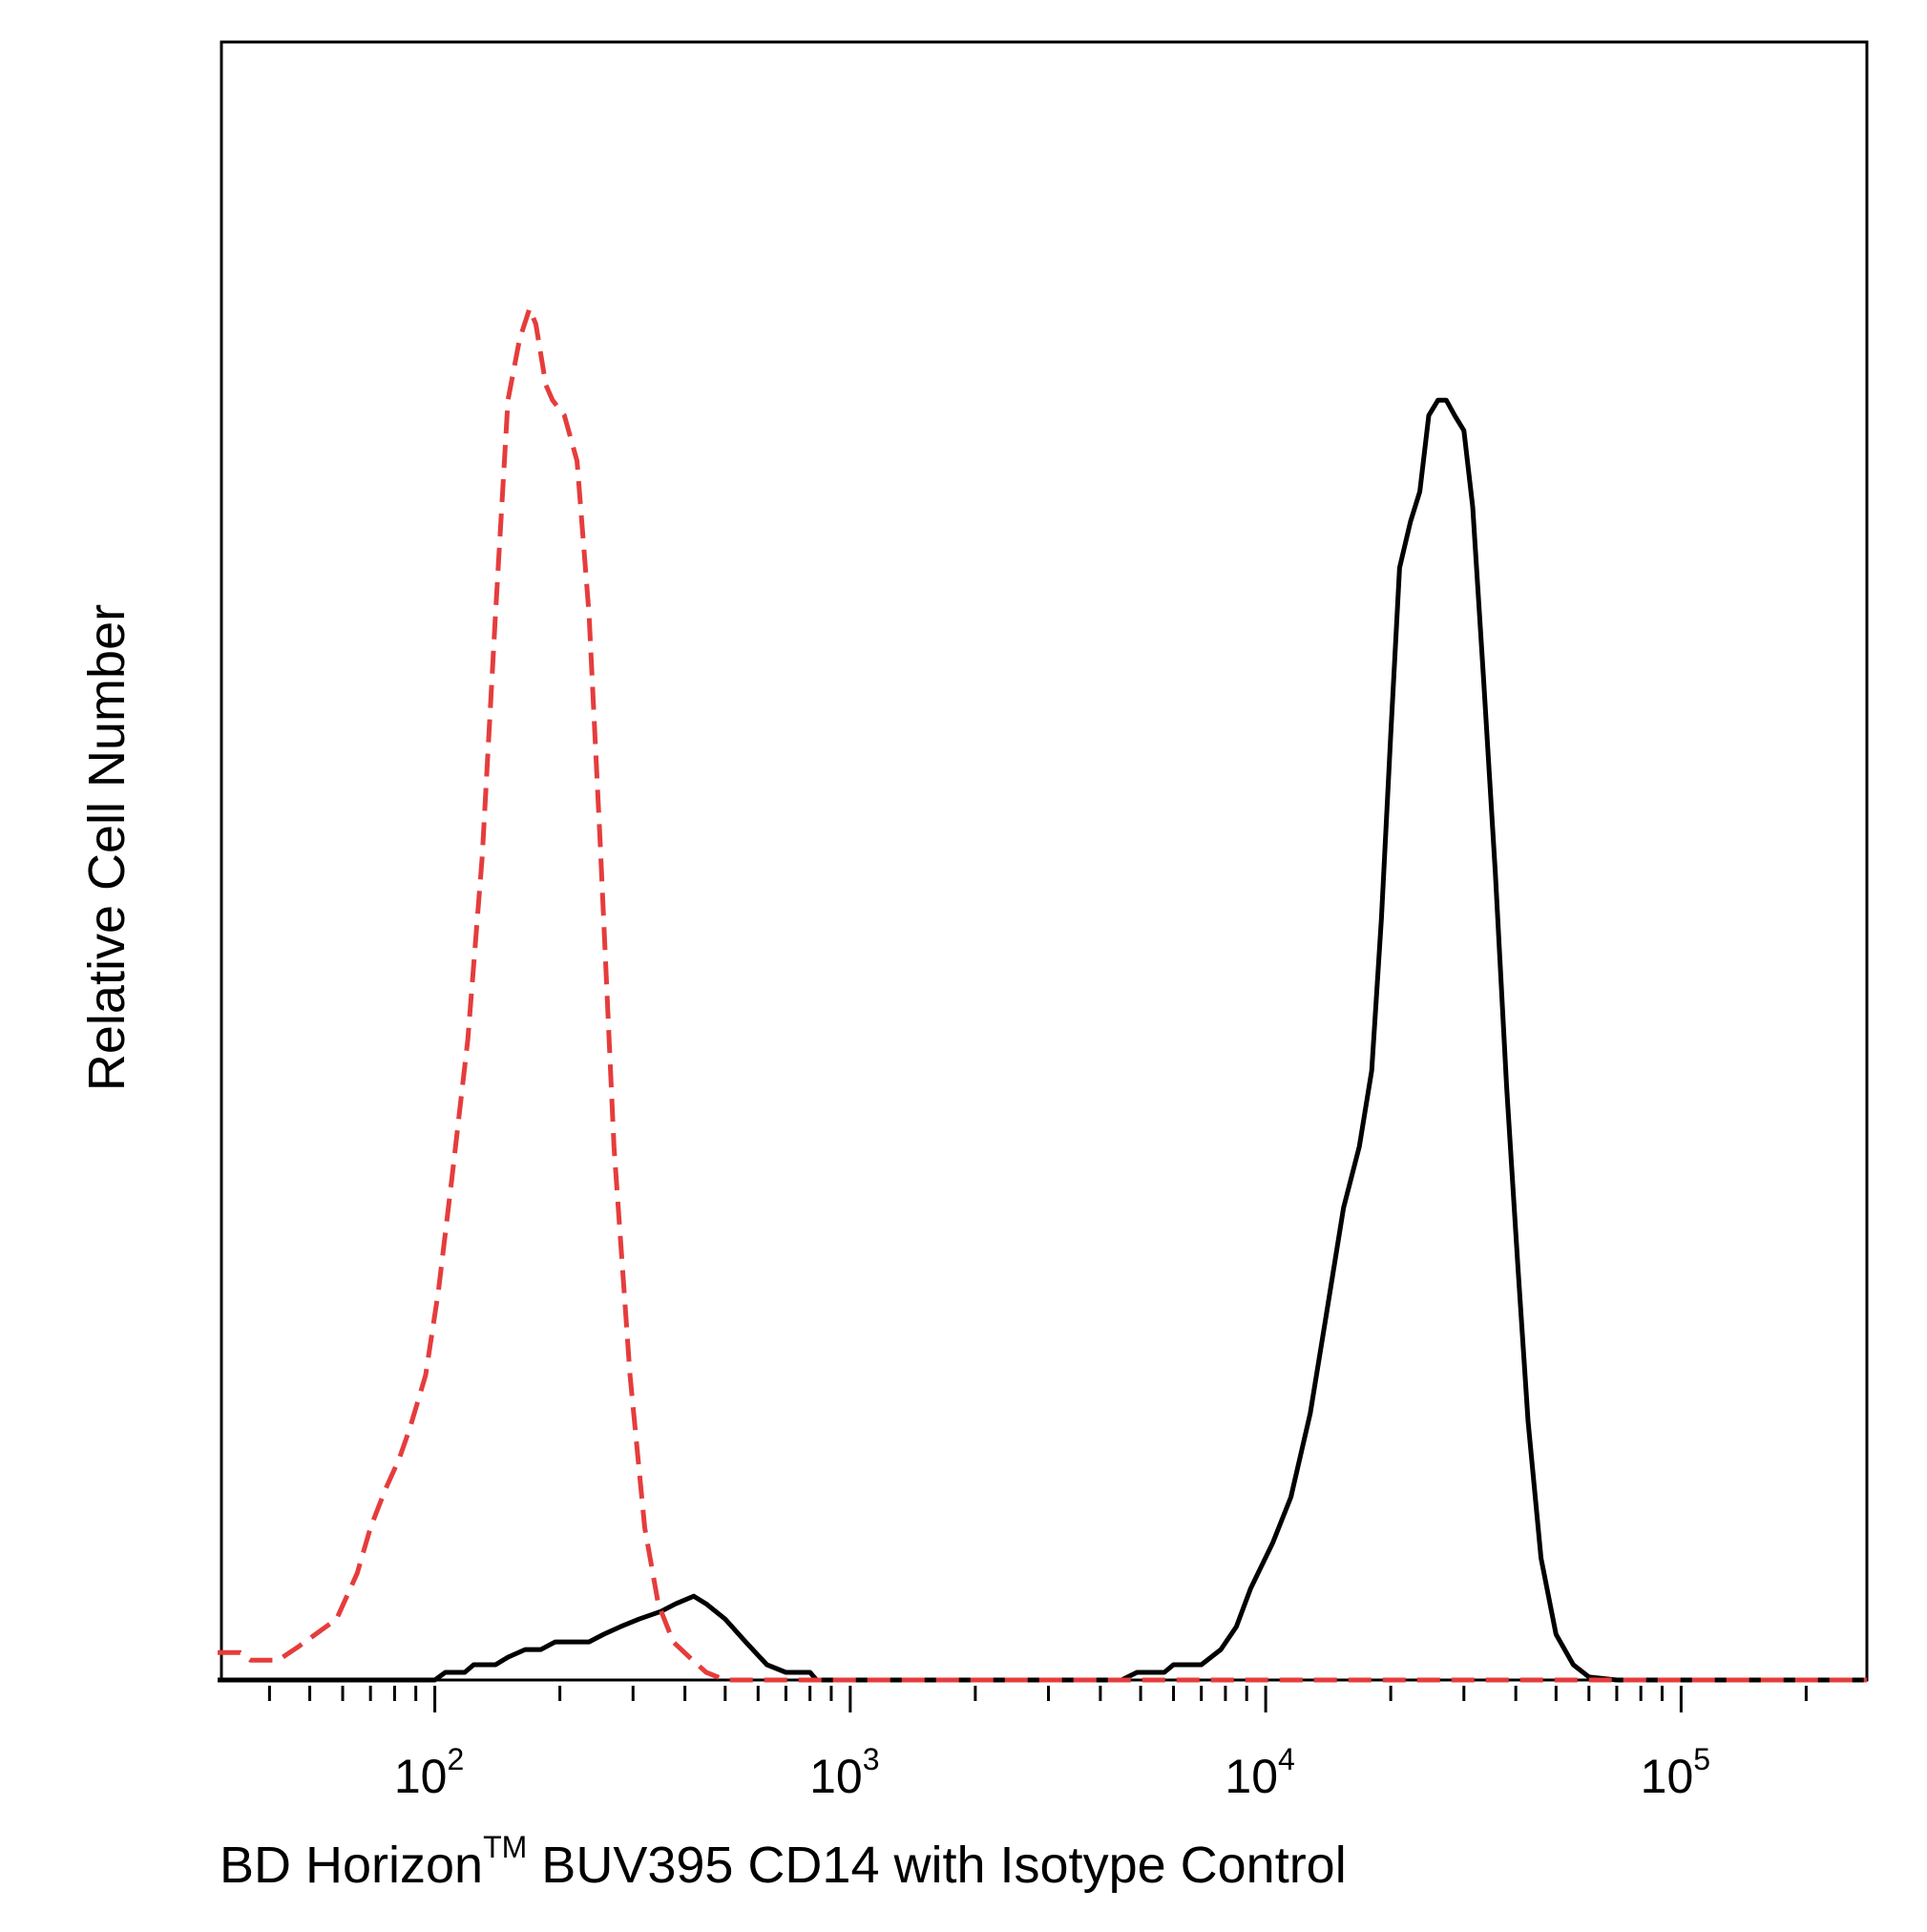  Describe the element at coordinates (1287, 1759) in the screenshot. I see `x-tick-label-exponent: 4` at that location.